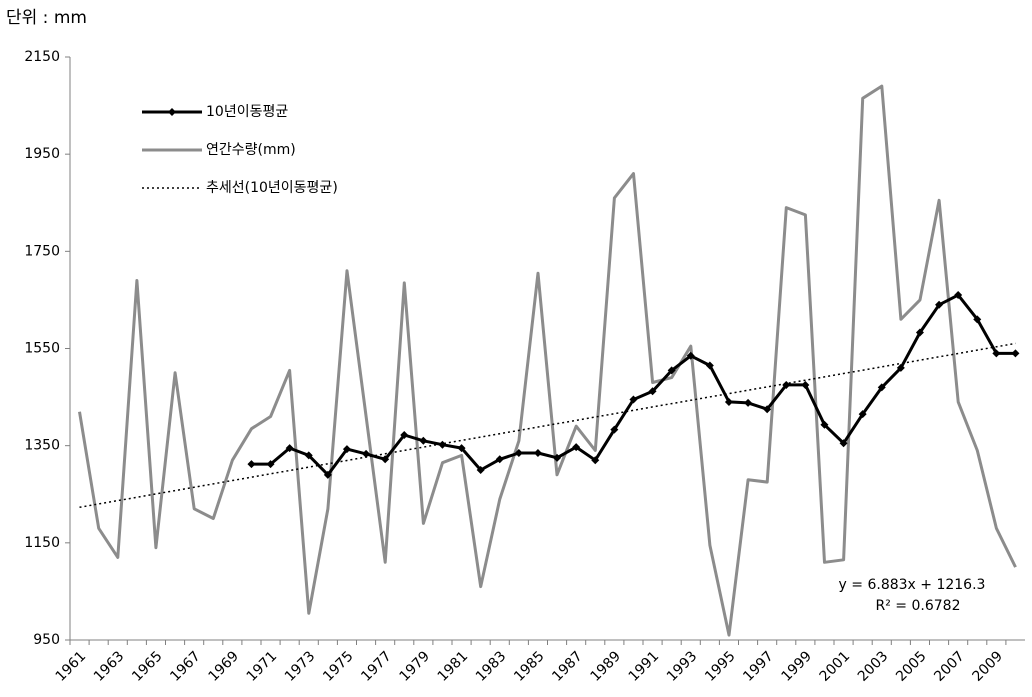  What do you see at coordinates (567, 666) in the screenshot?
I see `x-tick-label: 1987` at bounding box center [567, 666].